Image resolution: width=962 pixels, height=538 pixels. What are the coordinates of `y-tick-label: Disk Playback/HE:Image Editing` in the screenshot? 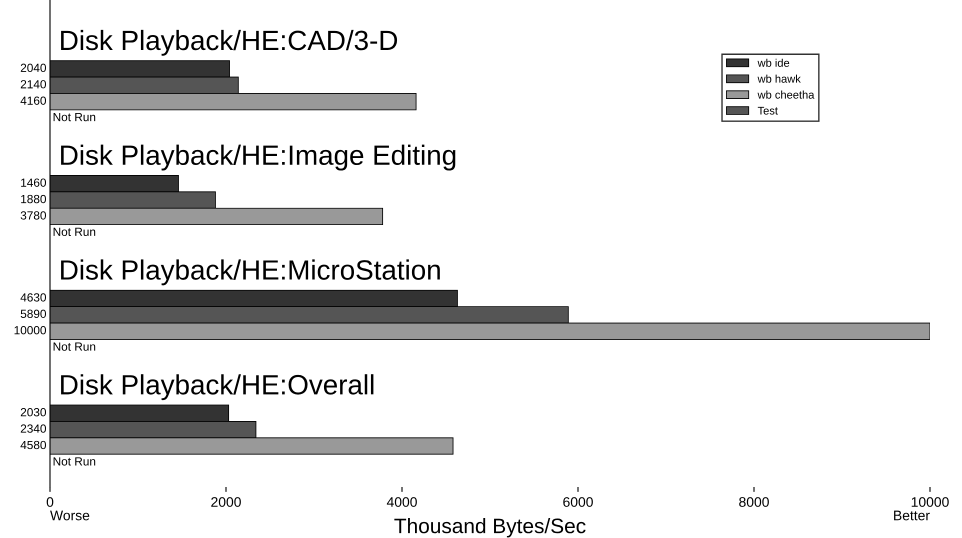 It's located at (258, 157).